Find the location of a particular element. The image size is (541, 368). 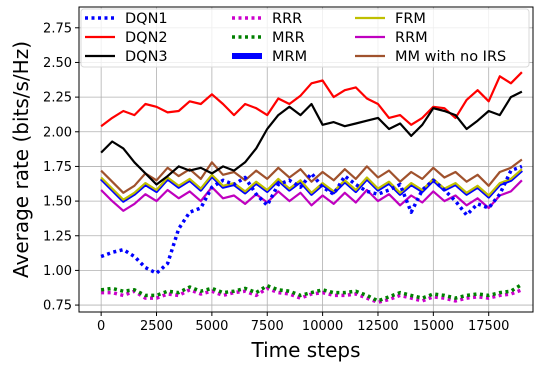

x-tick-label: 0 is located at coordinates (101, 326).